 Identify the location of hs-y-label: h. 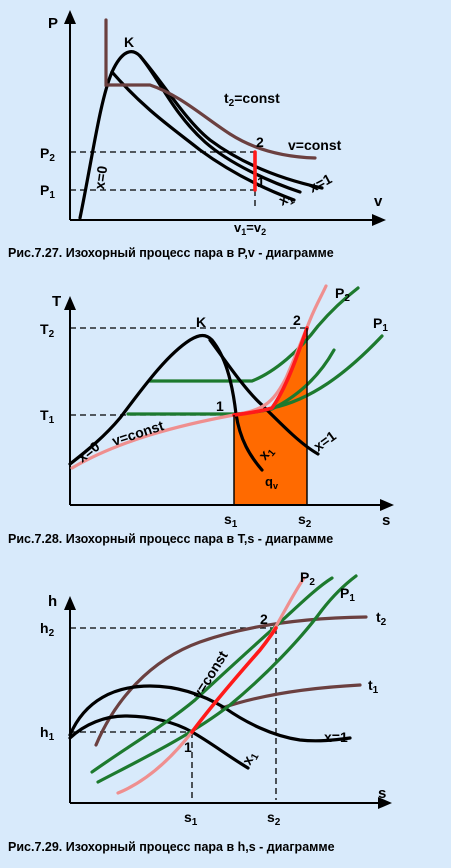
(52, 601).